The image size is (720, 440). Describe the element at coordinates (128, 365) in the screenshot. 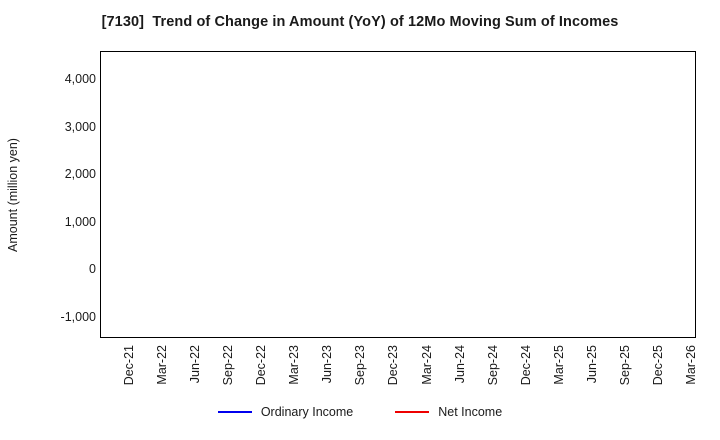

I see `x-axis-tick-label: Dec-21` at that location.